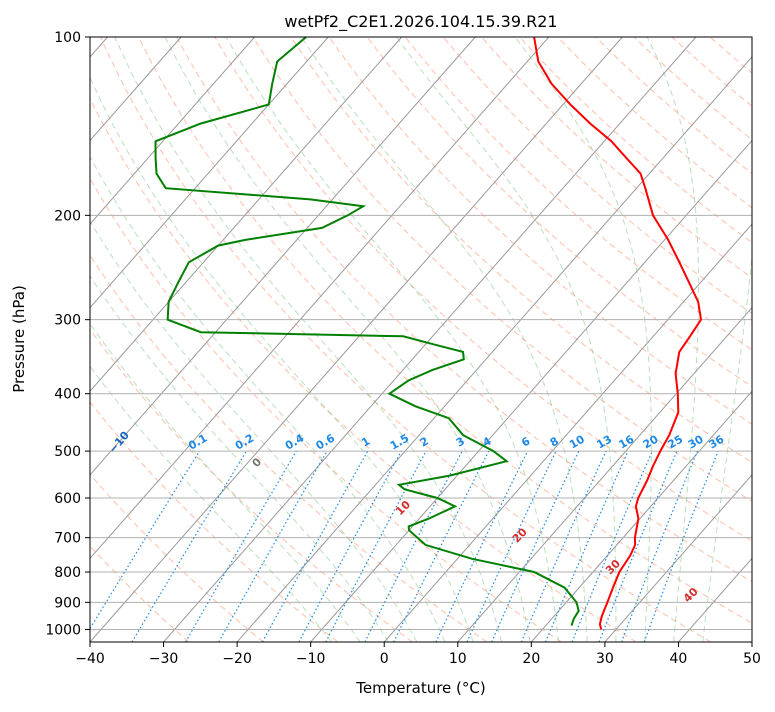 This screenshot has height=712, width=775. Describe the element at coordinates (67, 395) in the screenshot. I see `y-tick-label: 400` at that location.